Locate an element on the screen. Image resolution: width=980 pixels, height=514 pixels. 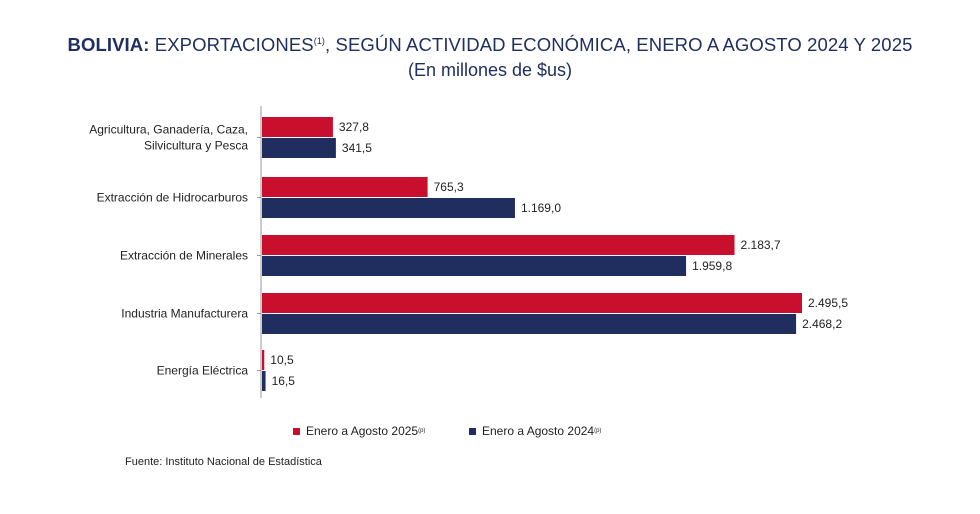
legend-label-2025: Enero a Agosto 2025 is located at coordinates (362, 431).